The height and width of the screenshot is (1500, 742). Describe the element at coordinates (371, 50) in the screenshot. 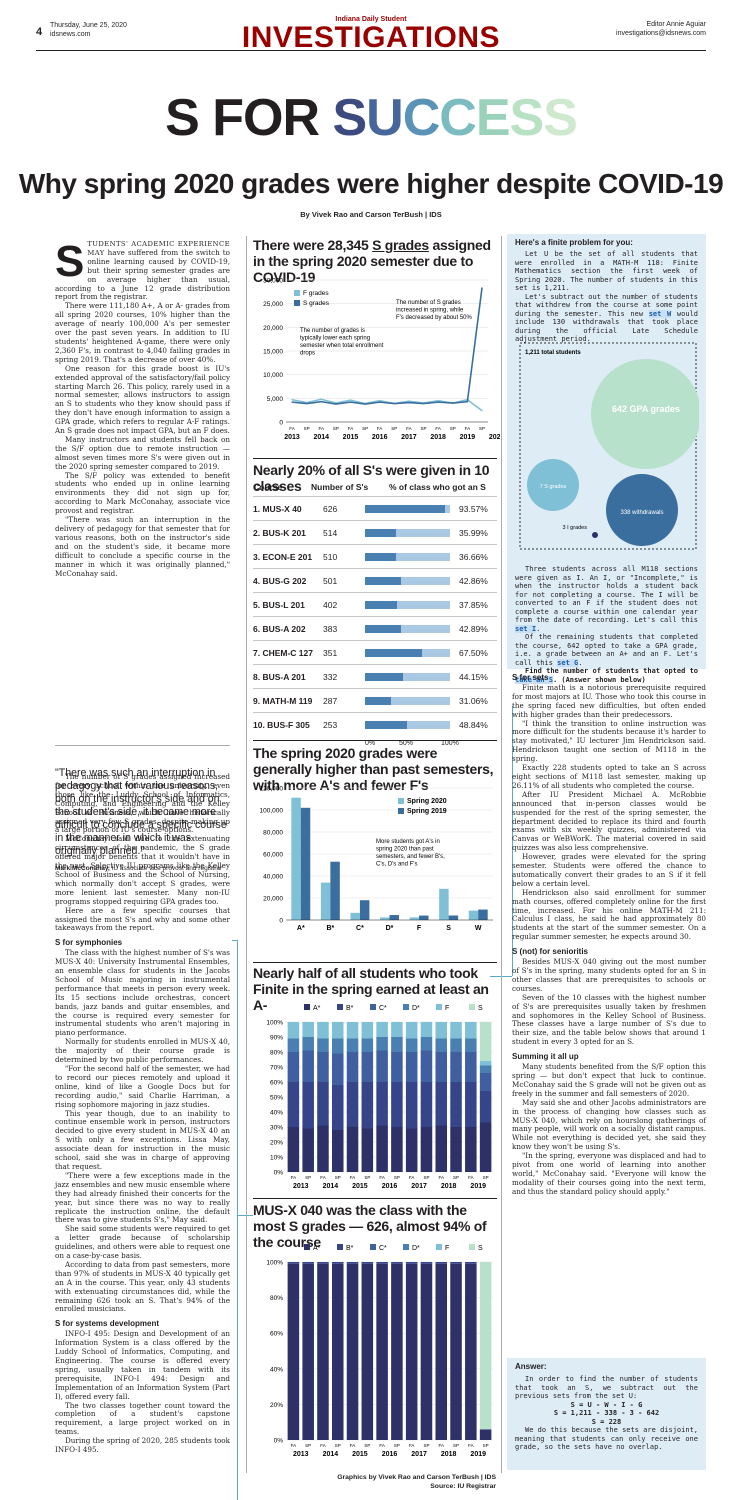

I see `header-rule` at that location.